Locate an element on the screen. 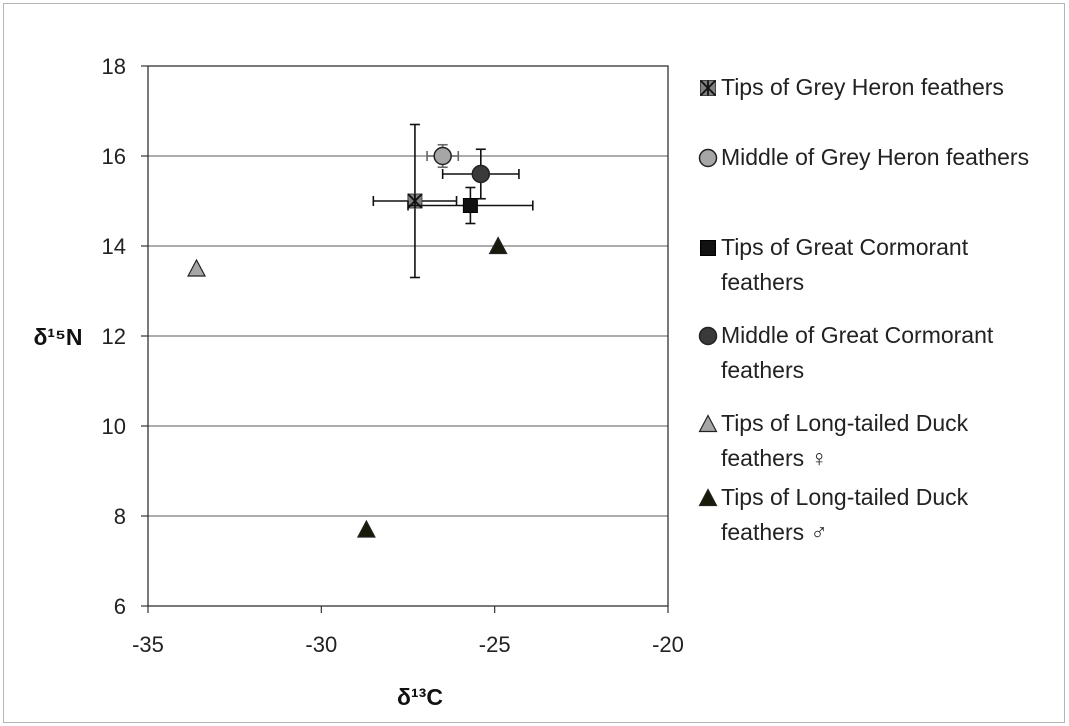 This screenshot has height=726, width=1069. legend-label: Middle of Grey Heron feathers is located at coordinates (875, 157).